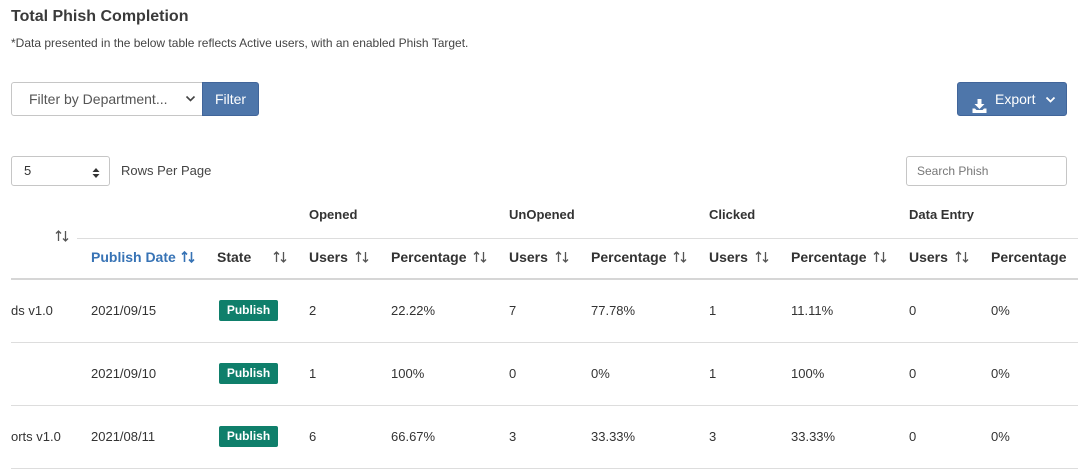  I want to click on cell-opened-users: 1, so click(313, 373).